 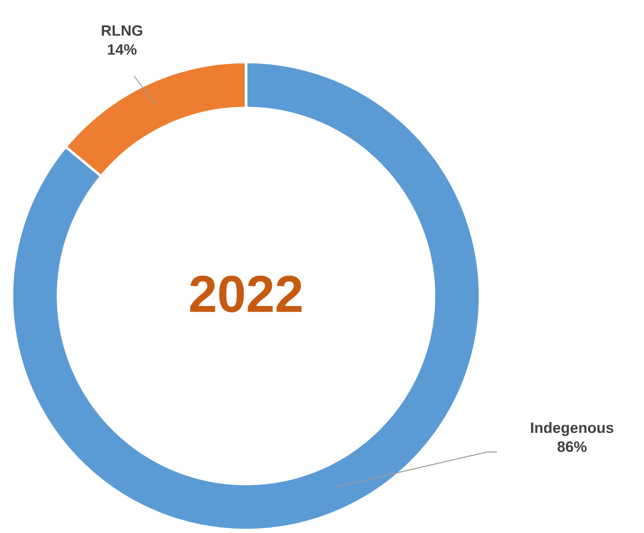 What do you see at coordinates (572, 446) in the screenshot?
I see `data-label: 86%` at bounding box center [572, 446].